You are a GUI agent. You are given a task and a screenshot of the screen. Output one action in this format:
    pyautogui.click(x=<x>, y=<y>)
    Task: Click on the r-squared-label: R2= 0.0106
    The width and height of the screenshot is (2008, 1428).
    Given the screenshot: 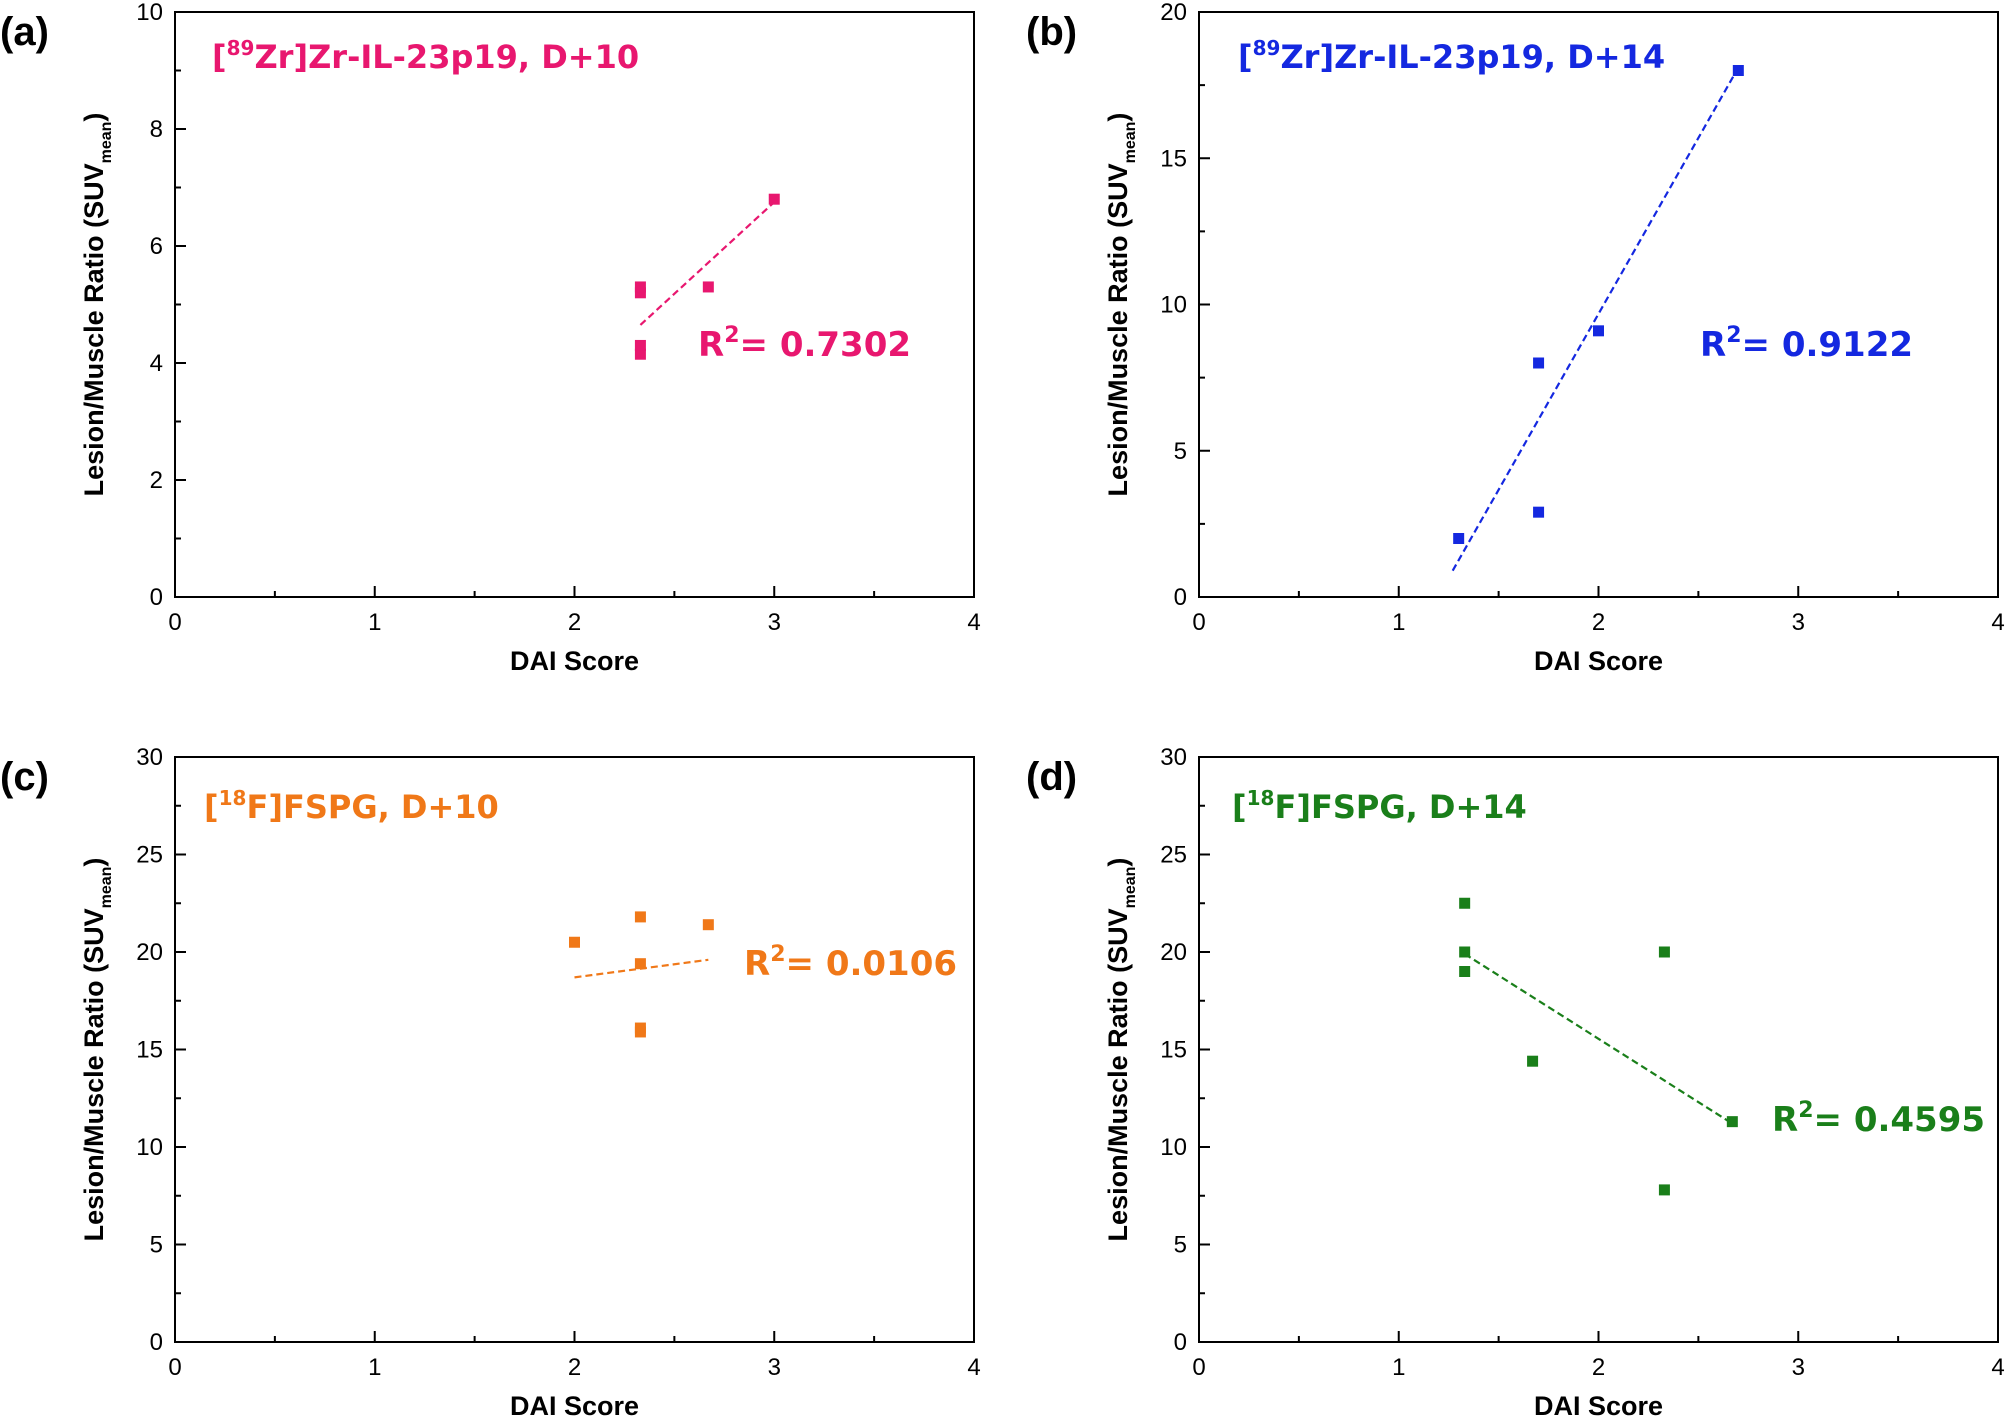 What is the action you would take?
    pyautogui.click(x=850, y=963)
    